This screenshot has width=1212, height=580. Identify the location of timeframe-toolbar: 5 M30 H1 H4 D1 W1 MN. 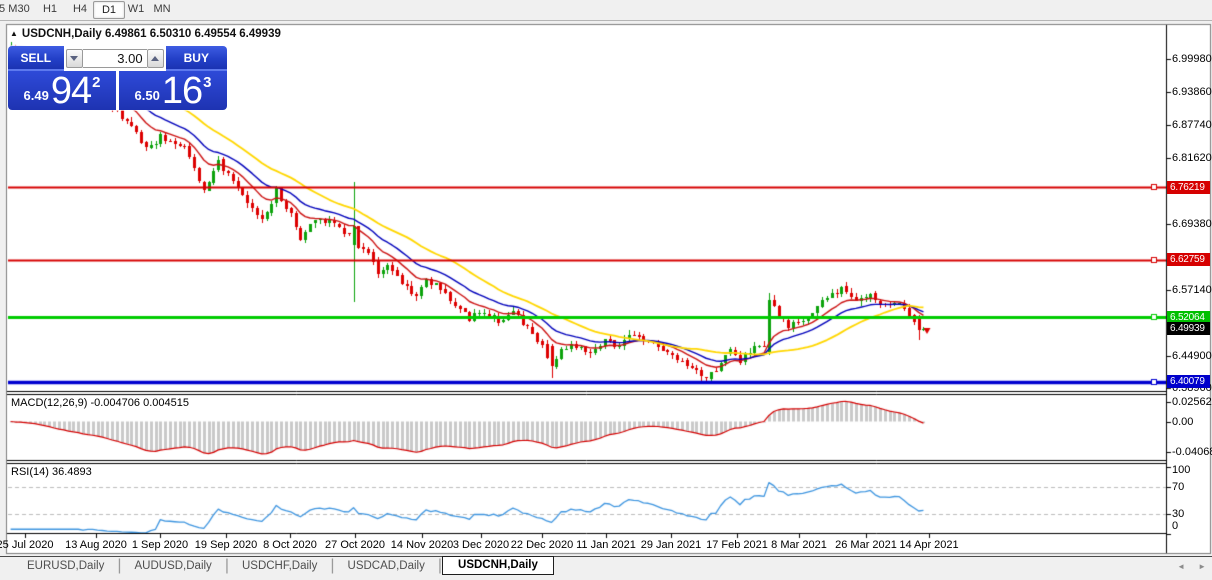
(606, 10).